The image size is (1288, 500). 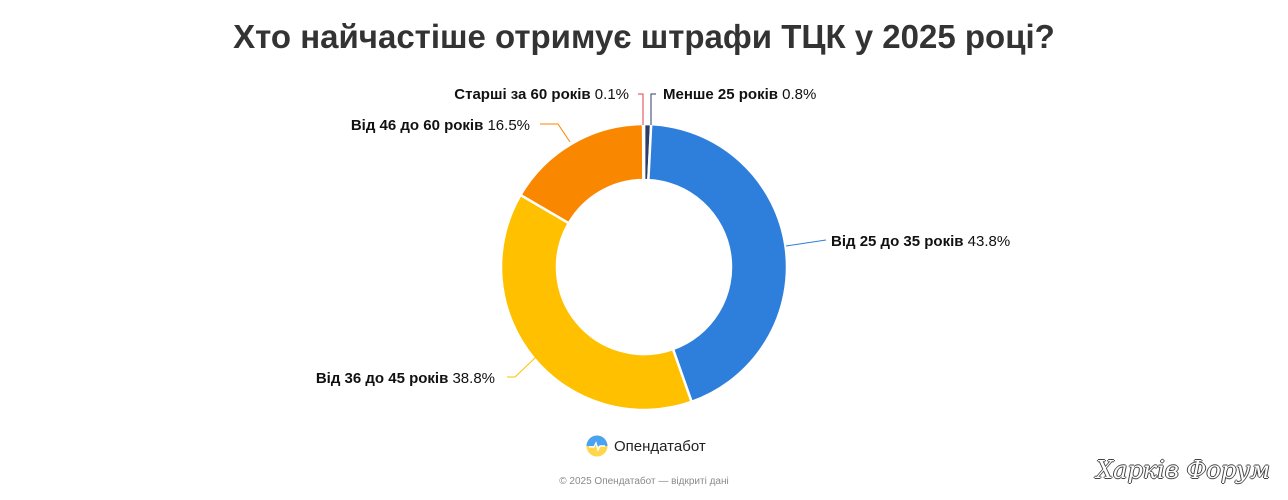 What do you see at coordinates (986, 241) in the screenshot?
I see `data-label-value: 43.8%` at bounding box center [986, 241].